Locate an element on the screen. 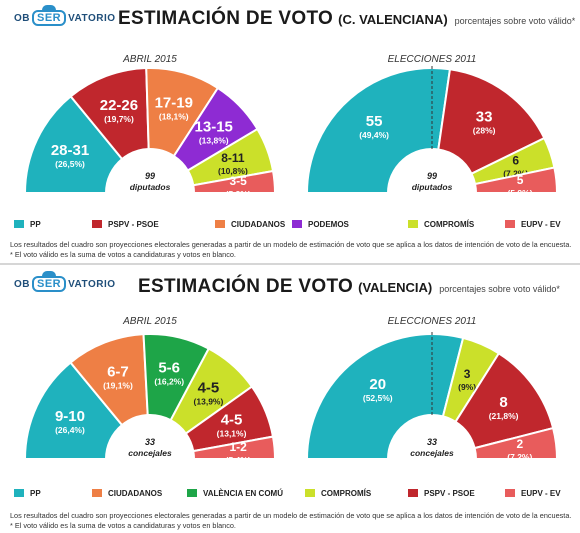 The width and height of the screenshot is (580, 533). slice-pct-label: (10,8%) is located at coordinates (233, 171).